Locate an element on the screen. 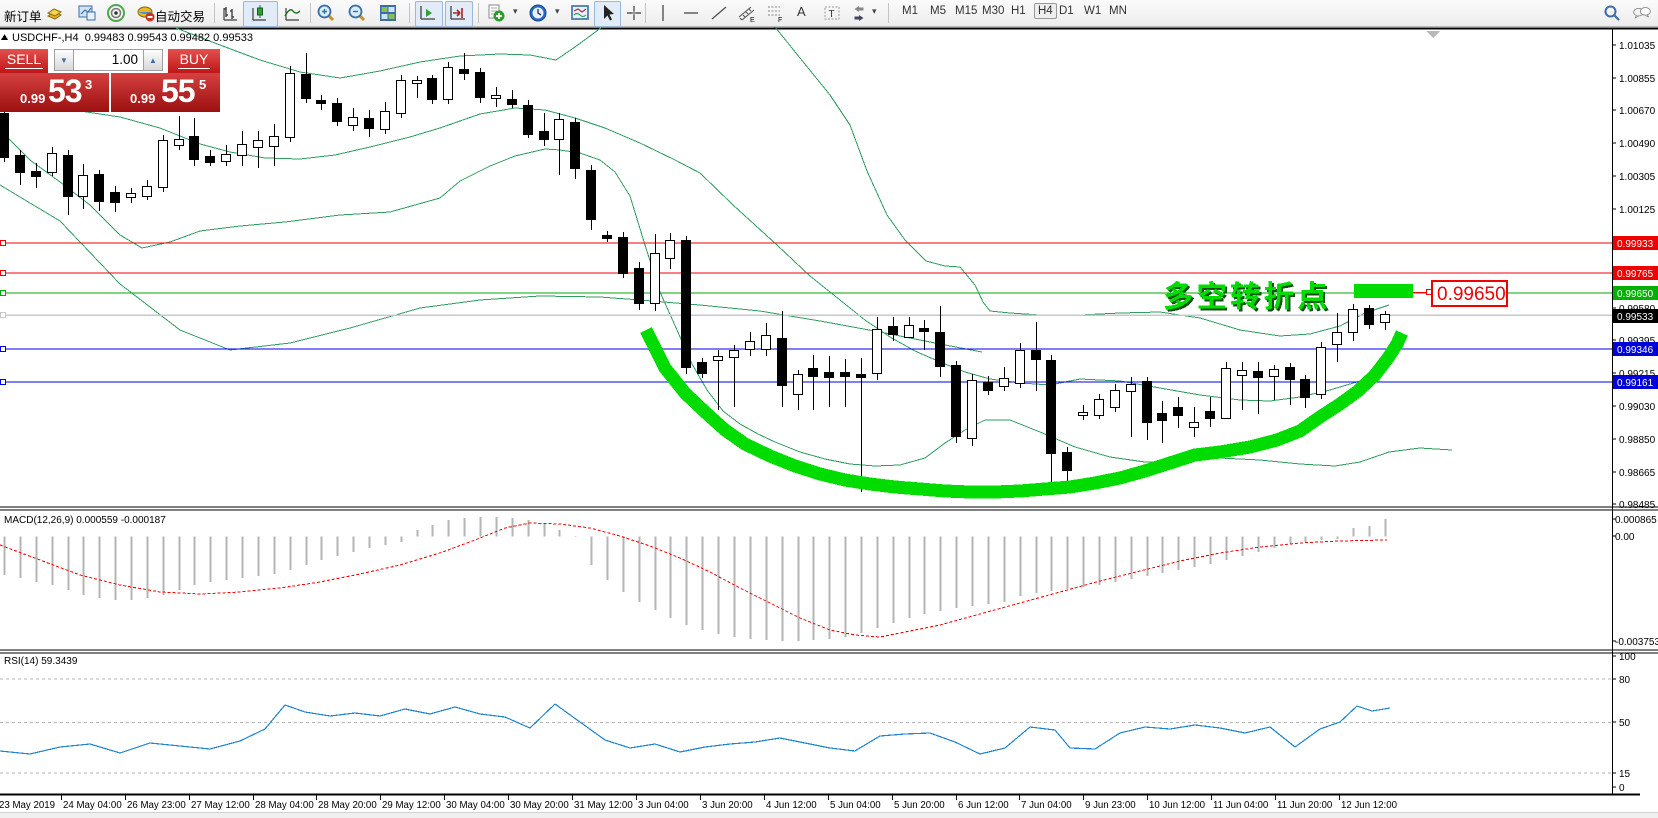 This screenshot has width=1658, height=818. svg-text: 0.98485 is located at coordinates (1637, 505).